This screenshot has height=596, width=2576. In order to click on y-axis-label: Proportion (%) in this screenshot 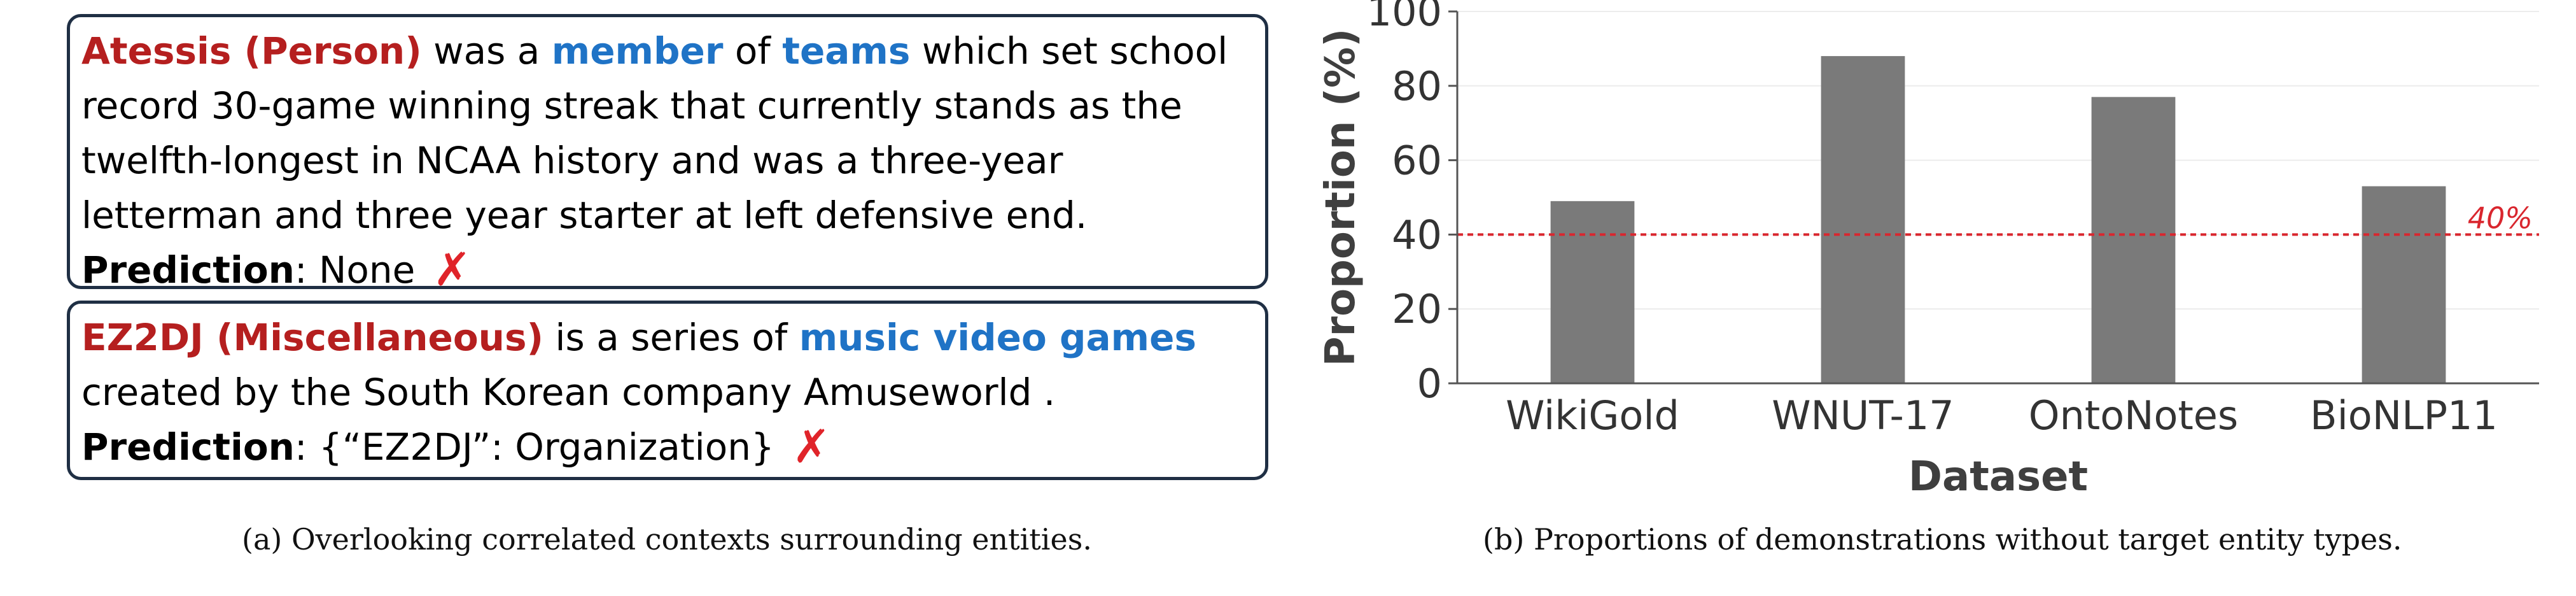, I will do `click(1340, 198)`.